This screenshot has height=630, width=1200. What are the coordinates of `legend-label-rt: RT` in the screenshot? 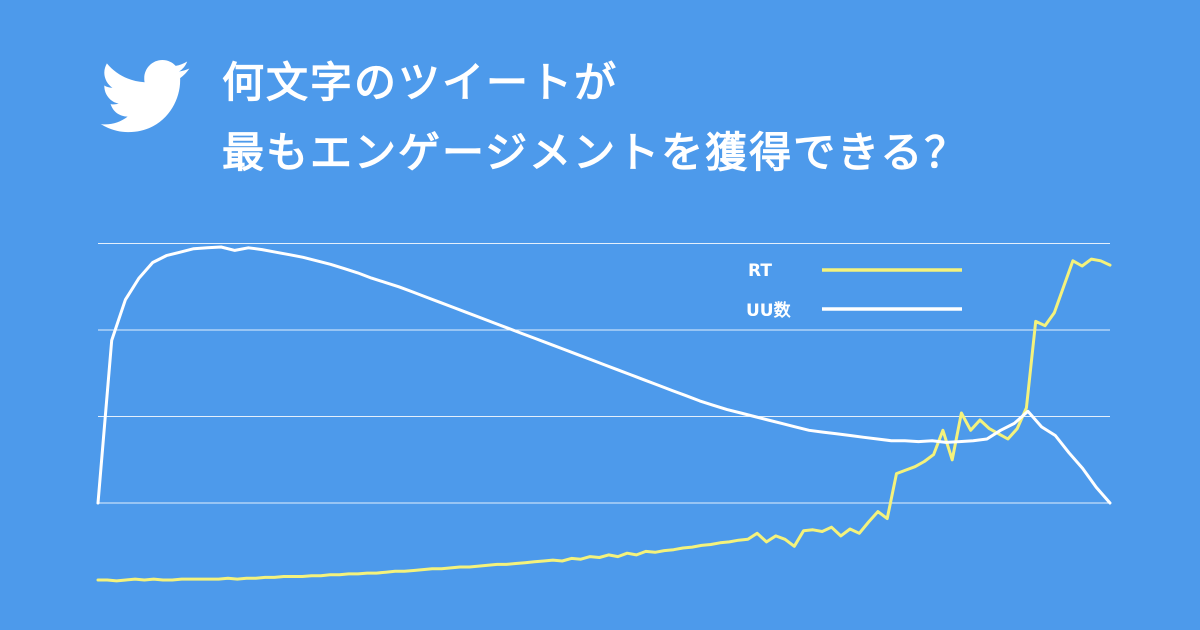 It's located at (760, 271).